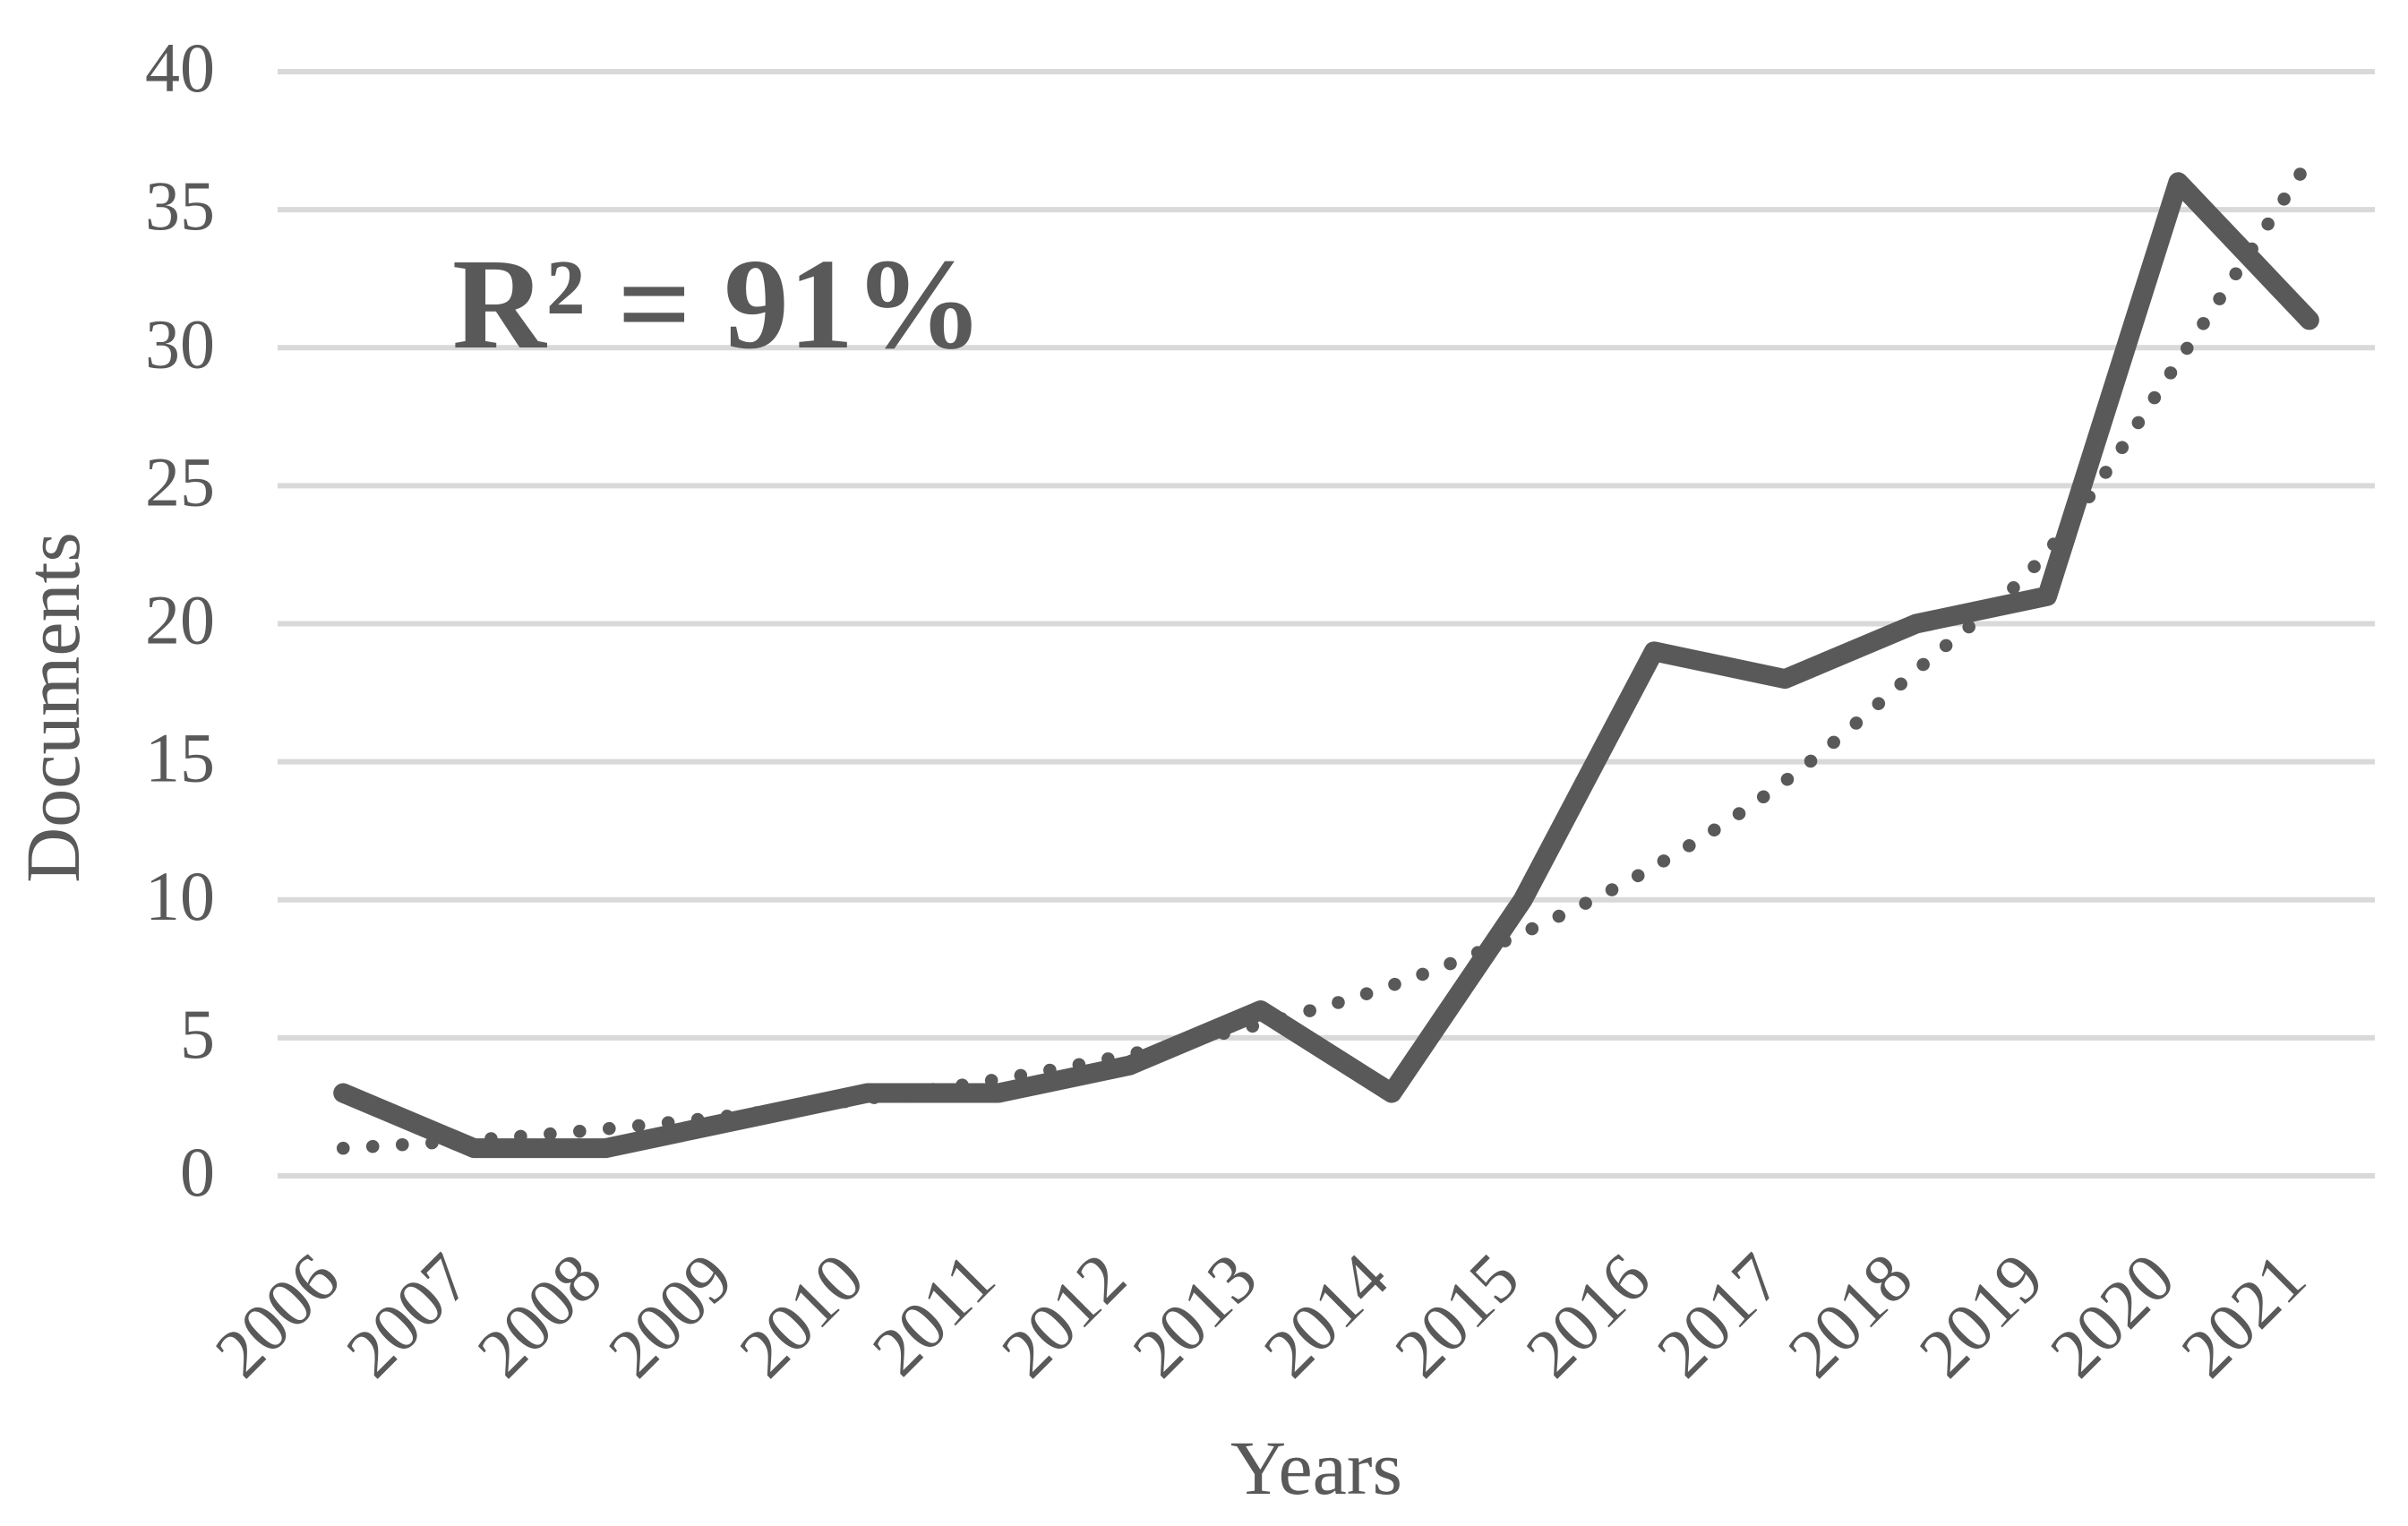 This screenshot has width=2408, height=1526. What do you see at coordinates (1316, 1468) in the screenshot?
I see `x-axis-title: Years` at bounding box center [1316, 1468].